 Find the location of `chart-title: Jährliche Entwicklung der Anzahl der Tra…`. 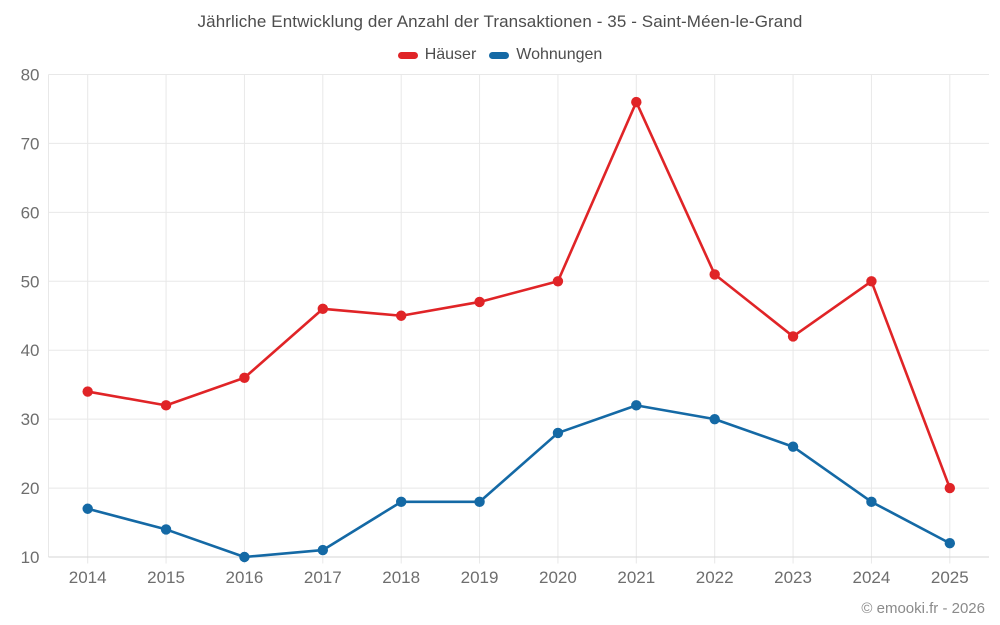

chart-title: Jährliche Entwicklung der Anzahl der Tra… is located at coordinates (500, 21).